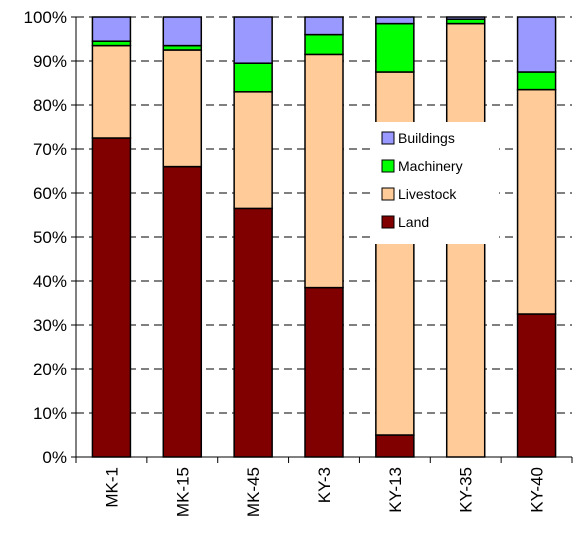 The image size is (577, 534). Describe the element at coordinates (427, 194) in the screenshot. I see `legend-label-livestock: Livestock` at that location.